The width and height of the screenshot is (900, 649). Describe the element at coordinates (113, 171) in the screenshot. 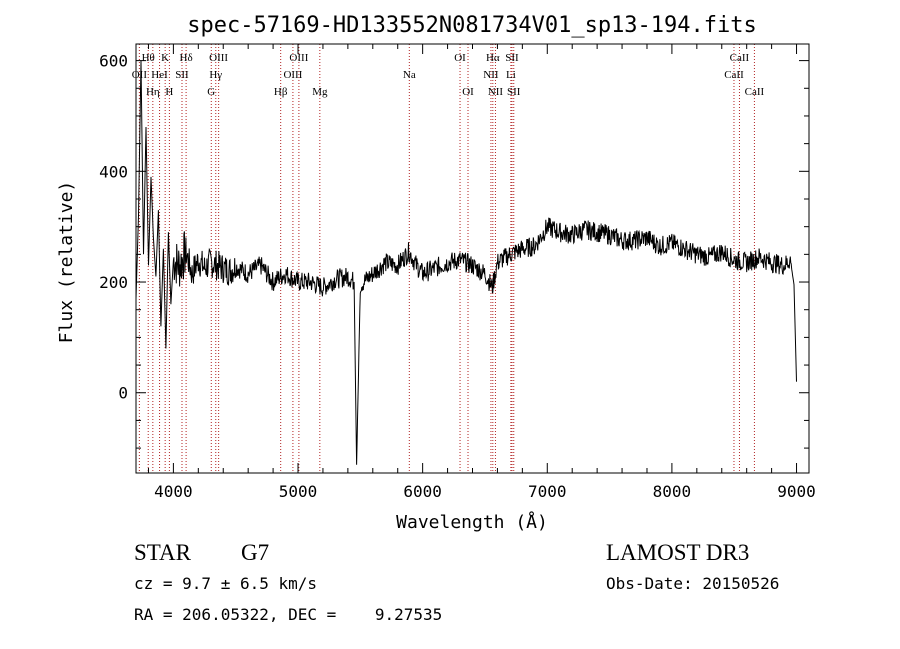

I see `y-tick-label: 400` at that location.